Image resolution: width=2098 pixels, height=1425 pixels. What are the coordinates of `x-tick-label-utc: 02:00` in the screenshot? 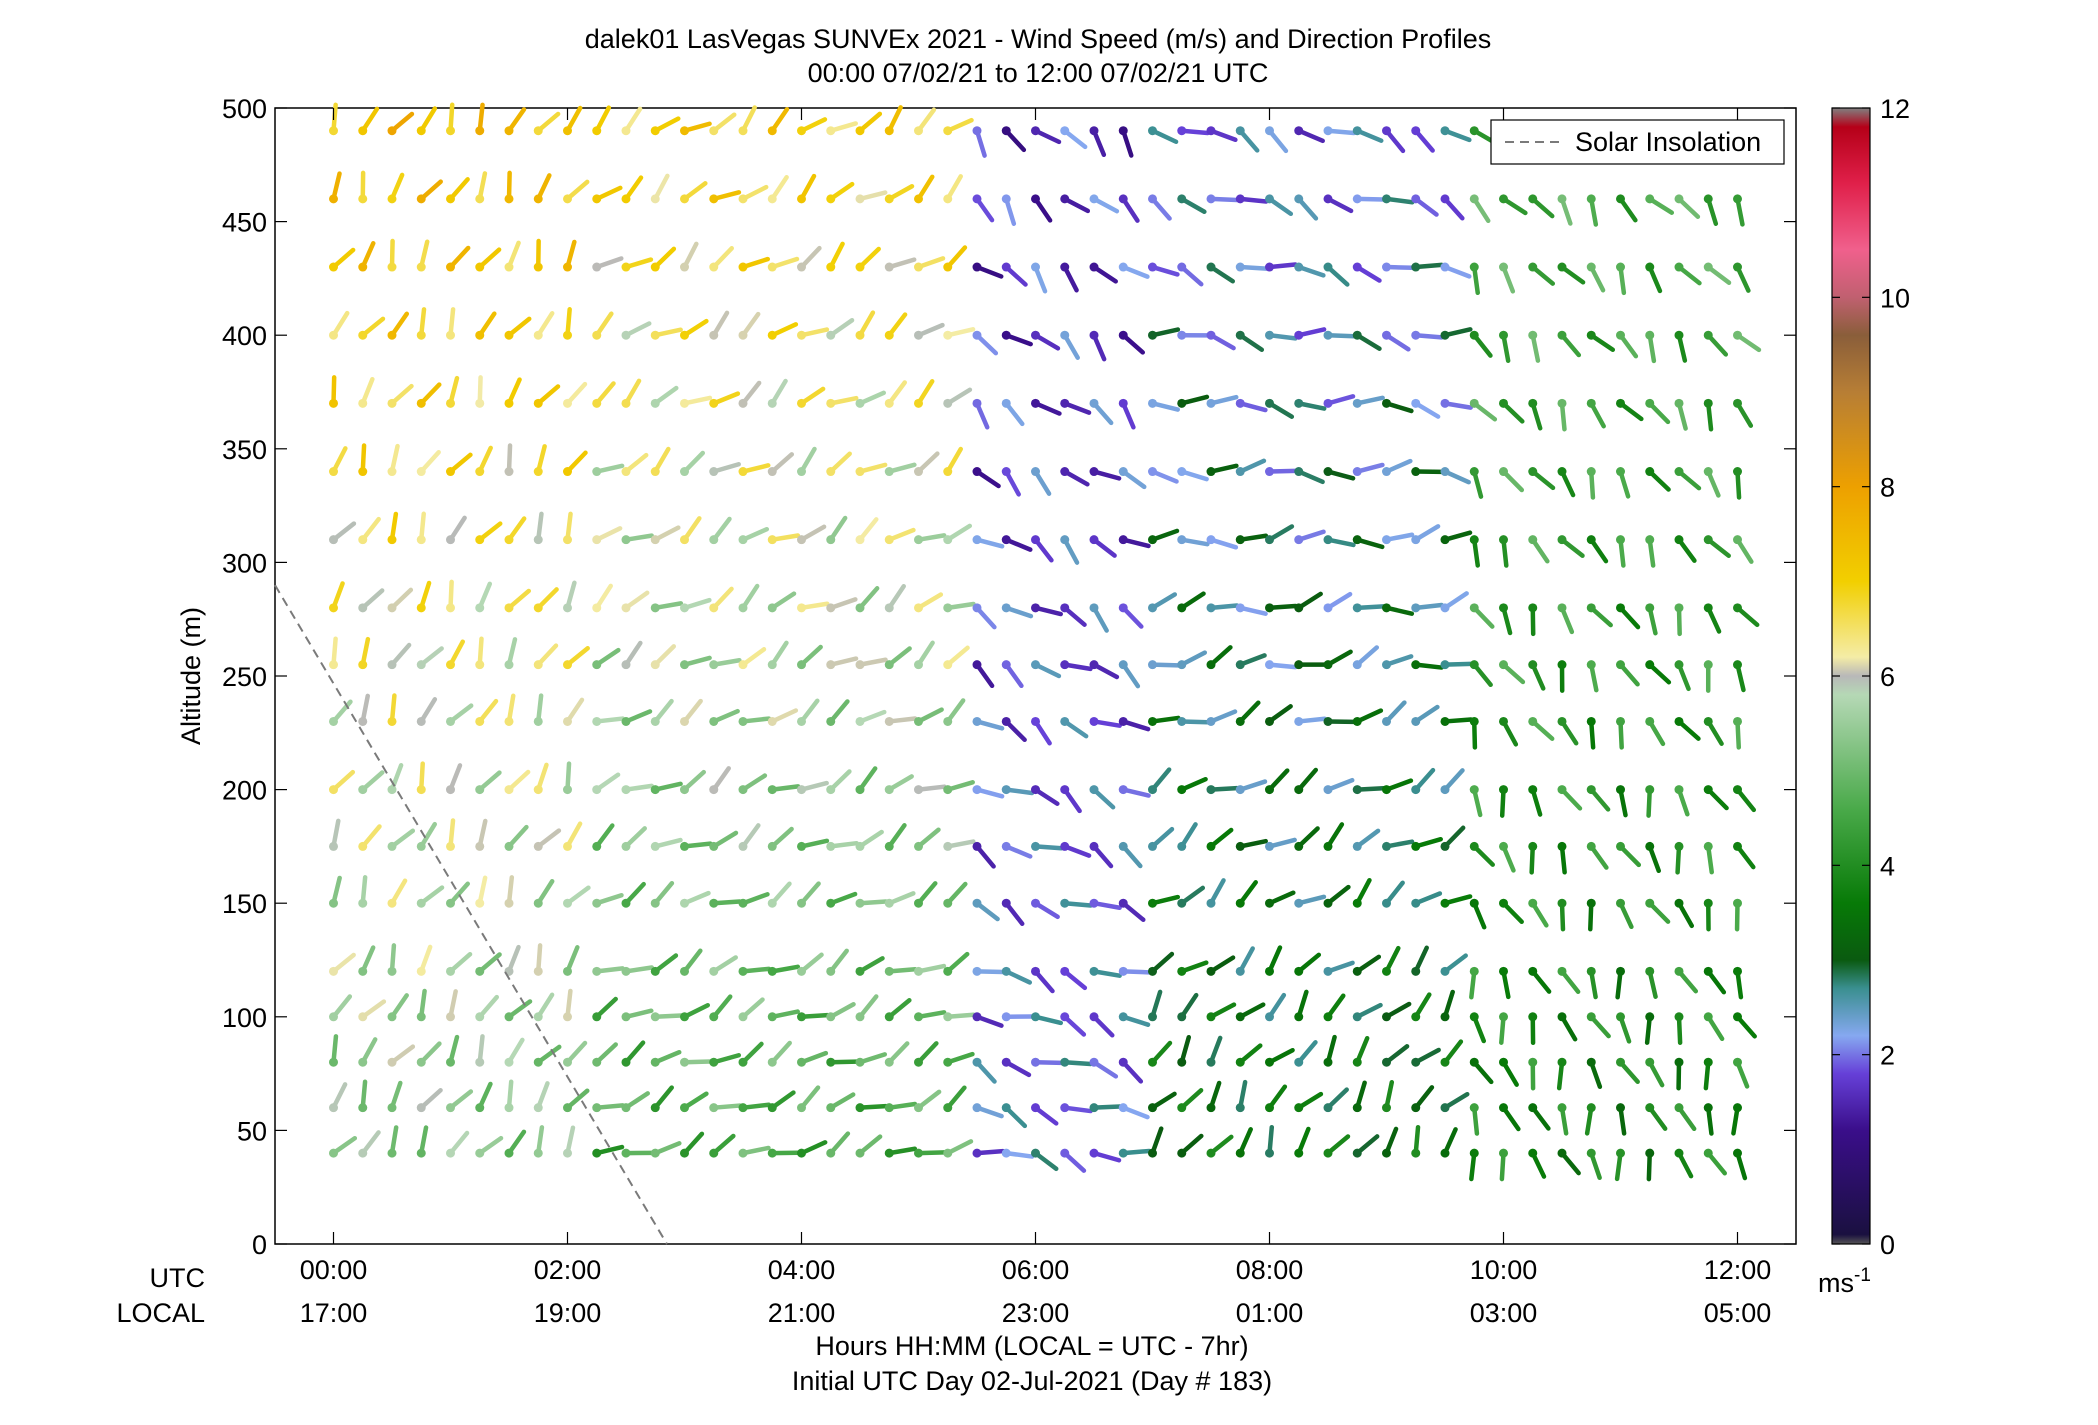 It's located at (568, 1270).